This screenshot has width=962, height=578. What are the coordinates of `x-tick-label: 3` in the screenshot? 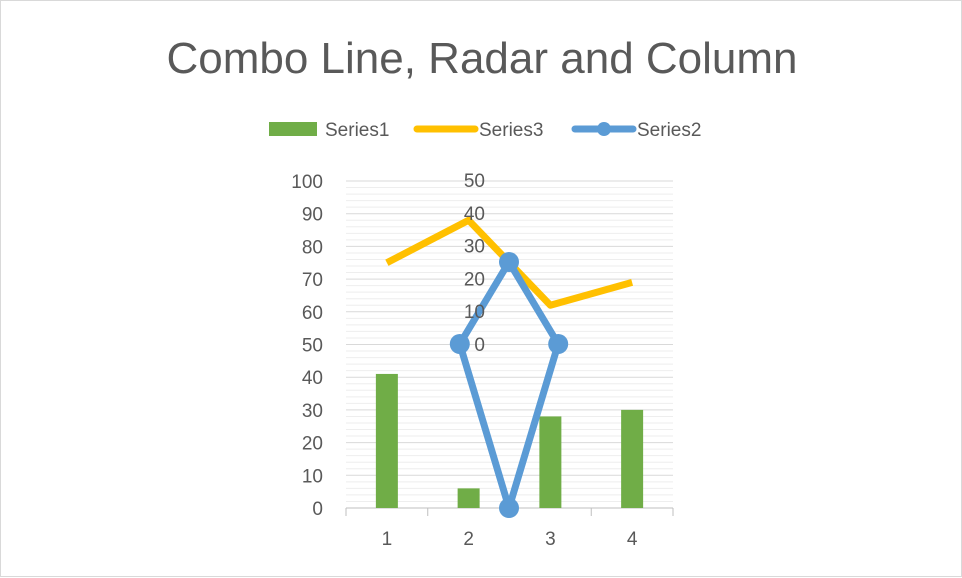 It's located at (550, 539).